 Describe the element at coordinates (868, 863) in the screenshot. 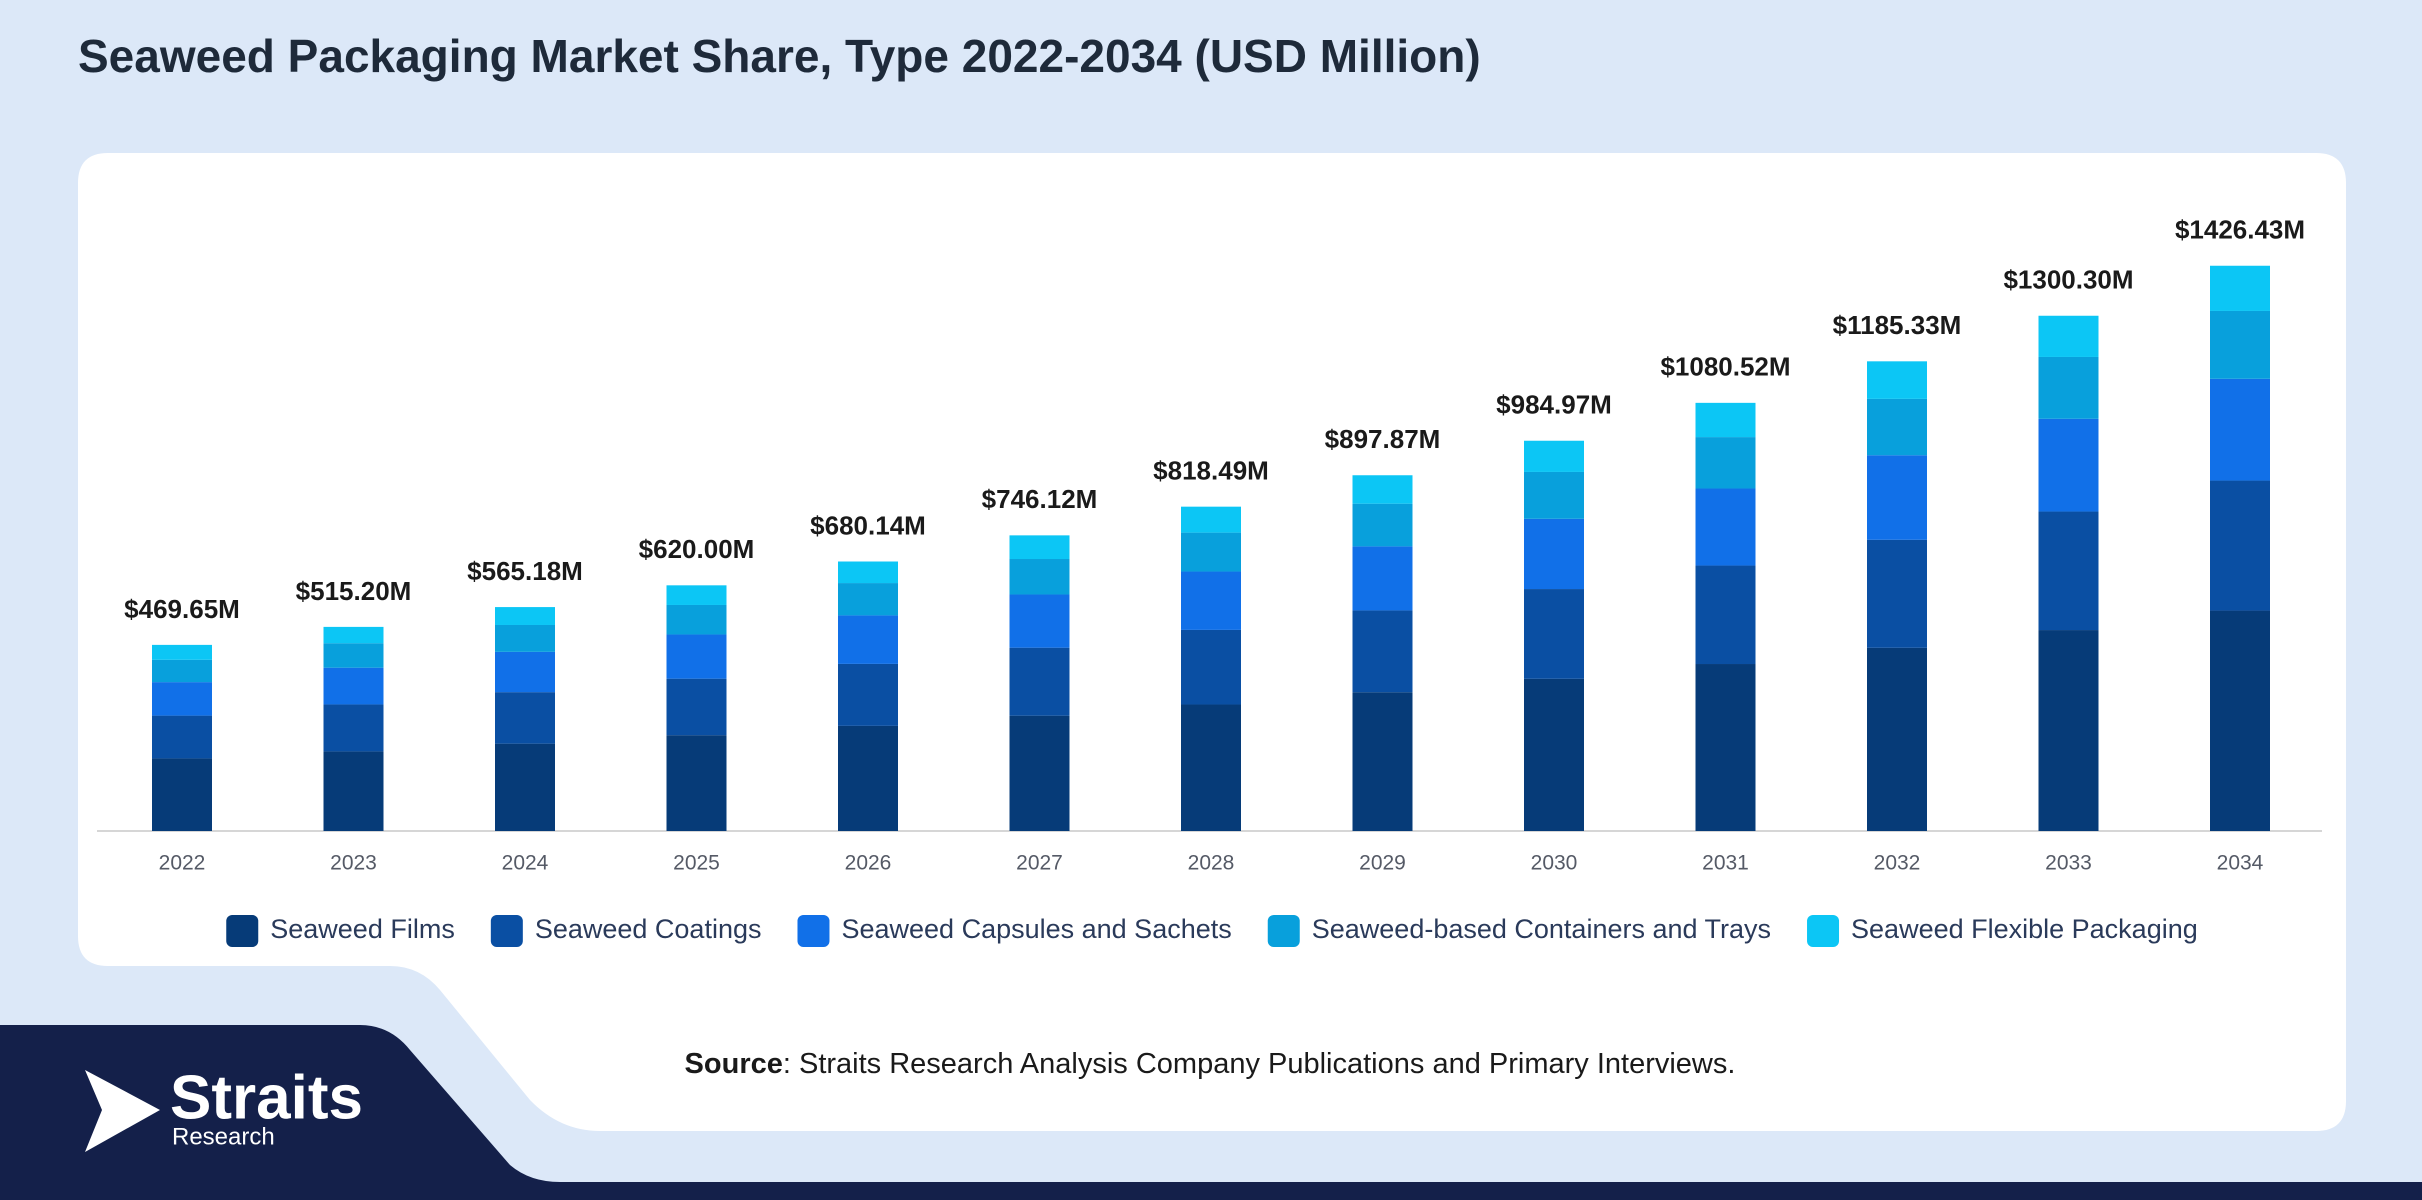

I see `x-tick-label: 2026` at that location.